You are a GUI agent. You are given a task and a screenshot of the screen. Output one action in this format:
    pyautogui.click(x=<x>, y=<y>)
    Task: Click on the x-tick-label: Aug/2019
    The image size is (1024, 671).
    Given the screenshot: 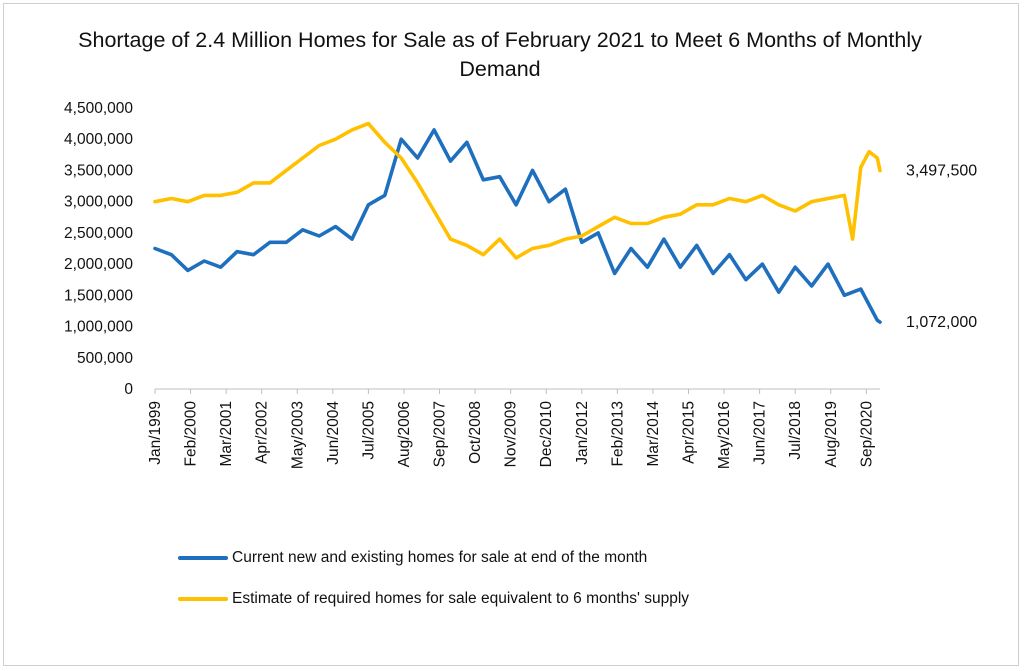 What is the action you would take?
    pyautogui.click(x=831, y=434)
    